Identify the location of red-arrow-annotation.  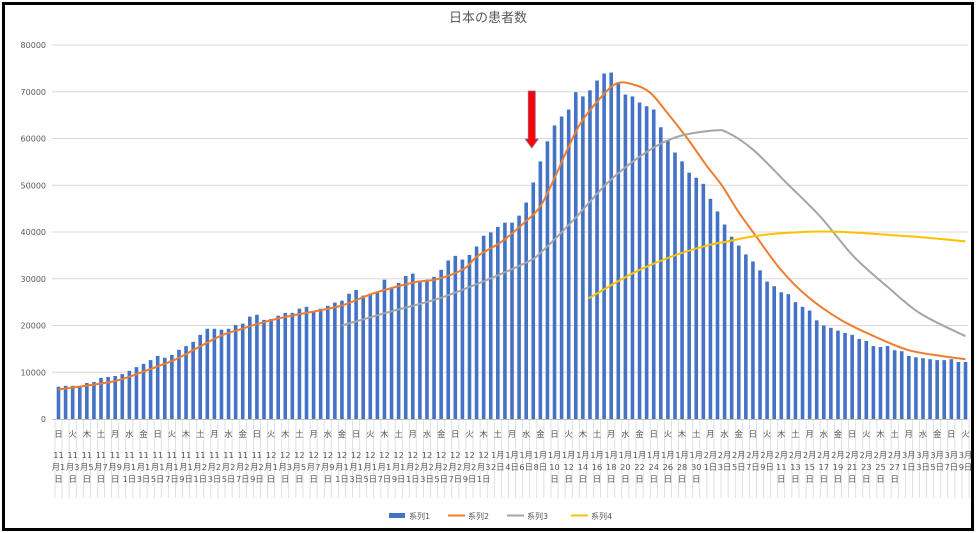
(532, 119).